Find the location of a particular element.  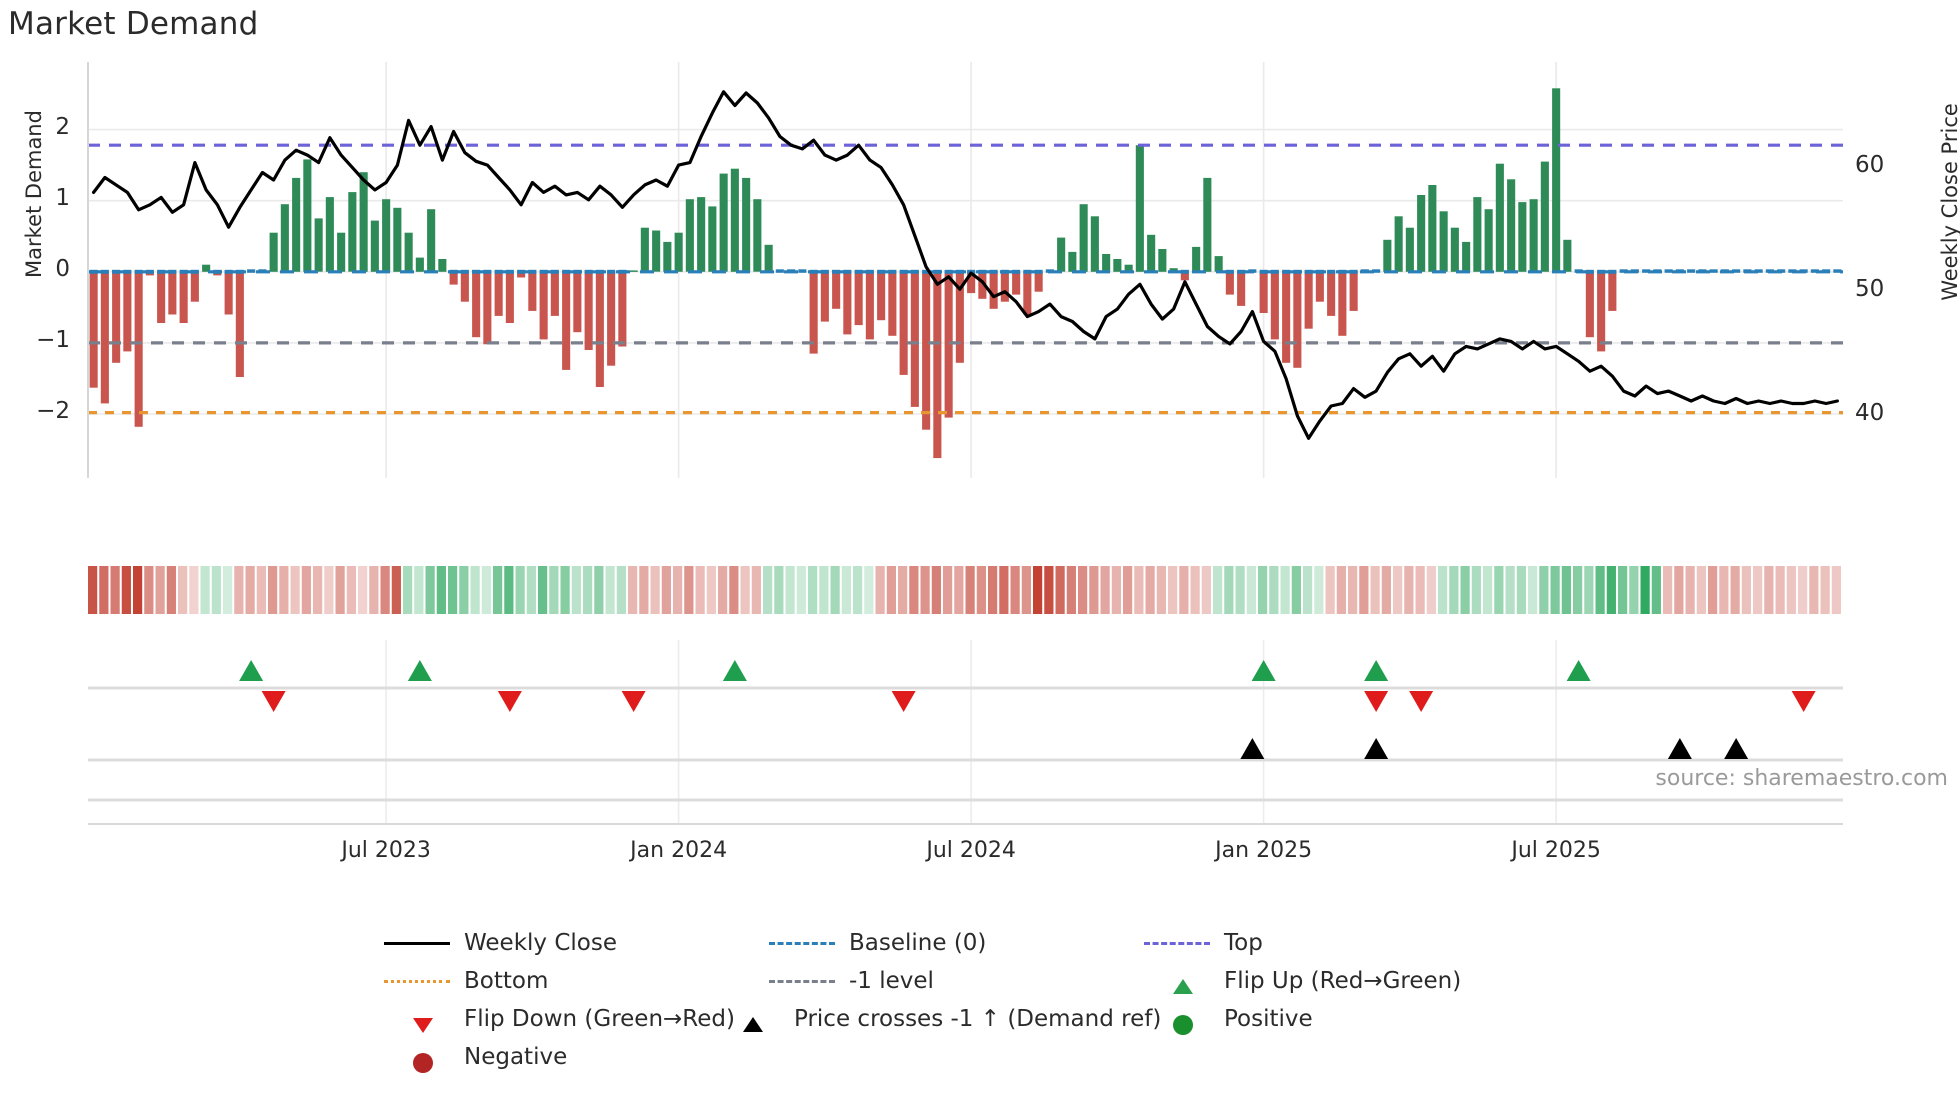

legend-item: Price crosses -1 ↑ (Demand ref) is located at coordinates (935, 1019).